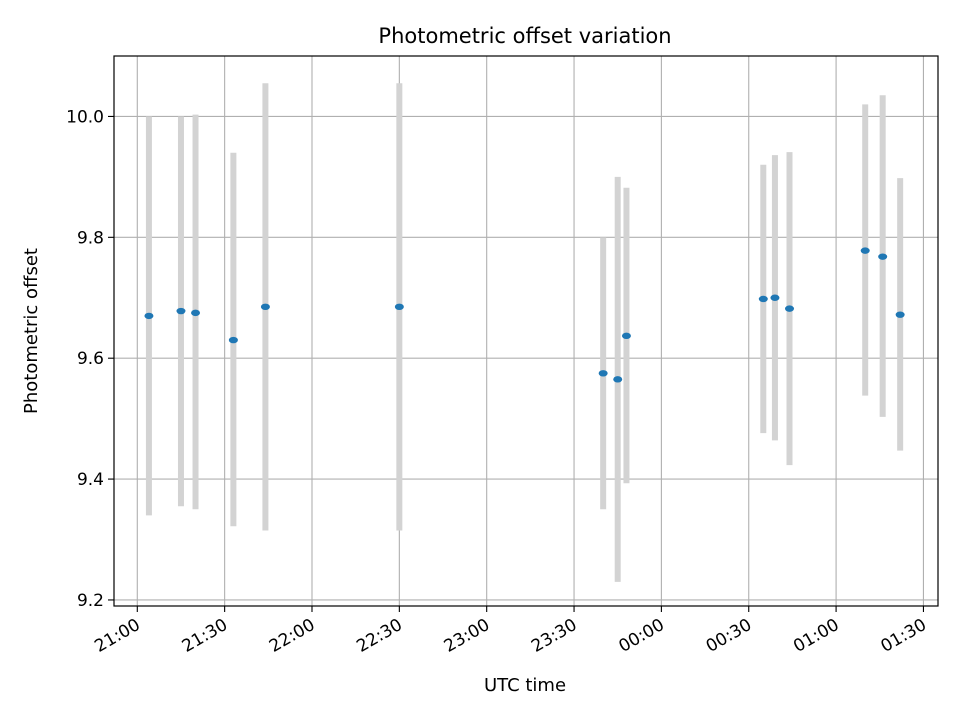 The height and width of the screenshot is (720, 960). I want to click on x-tick-label: 23:00, so click(467, 636).